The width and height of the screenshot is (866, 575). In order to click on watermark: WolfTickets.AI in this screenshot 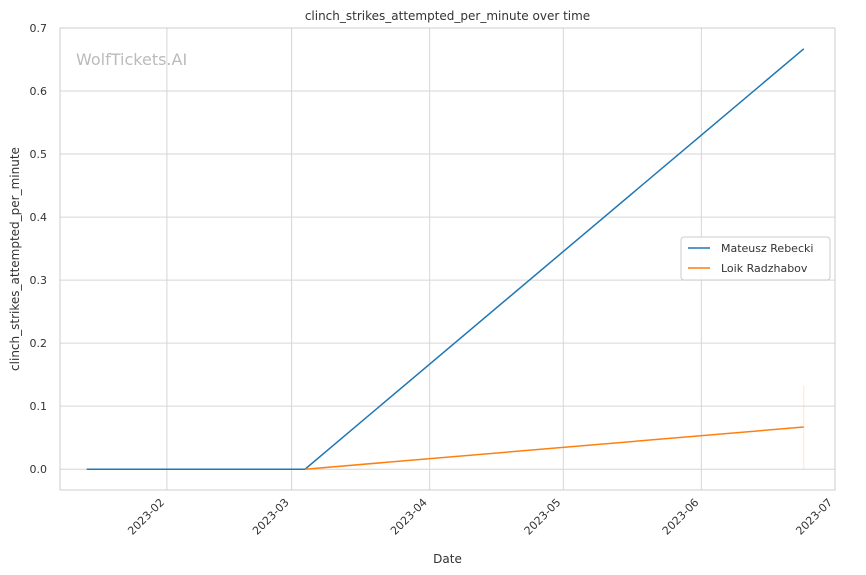, I will do `click(131, 59)`.